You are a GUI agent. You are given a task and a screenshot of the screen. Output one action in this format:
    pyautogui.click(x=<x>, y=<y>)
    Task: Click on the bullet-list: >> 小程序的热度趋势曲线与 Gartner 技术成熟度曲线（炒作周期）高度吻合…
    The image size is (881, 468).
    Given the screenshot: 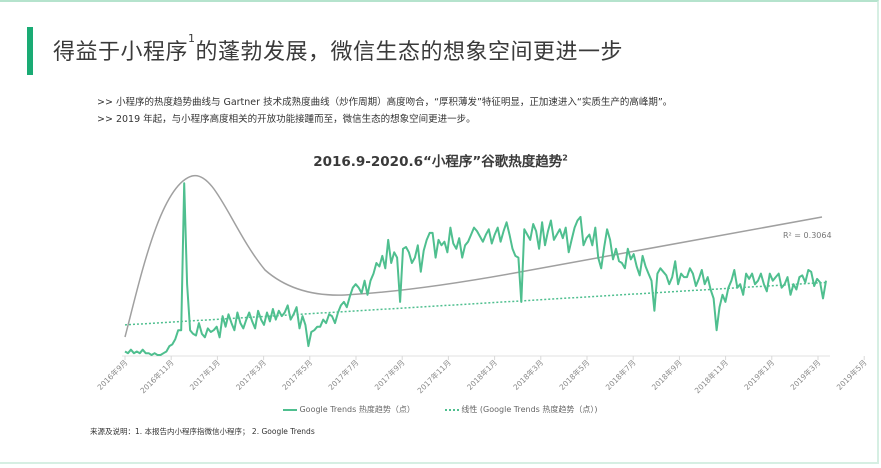 What is the action you would take?
    pyautogui.click(x=384, y=111)
    